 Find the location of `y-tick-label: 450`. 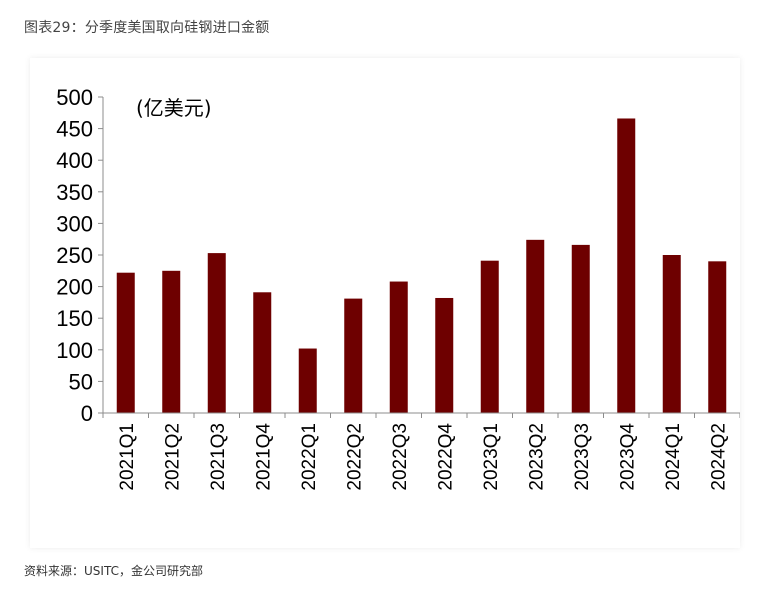

y-tick-label: 450 is located at coordinates (74, 129).